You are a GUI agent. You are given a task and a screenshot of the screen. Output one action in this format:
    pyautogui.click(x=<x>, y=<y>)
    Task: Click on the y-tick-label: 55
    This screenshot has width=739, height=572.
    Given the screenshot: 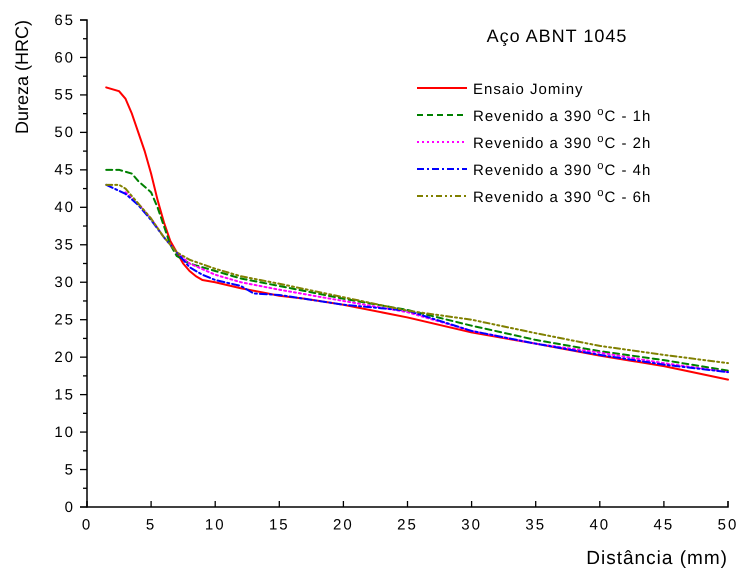 What is the action you would take?
    pyautogui.click(x=64, y=95)
    